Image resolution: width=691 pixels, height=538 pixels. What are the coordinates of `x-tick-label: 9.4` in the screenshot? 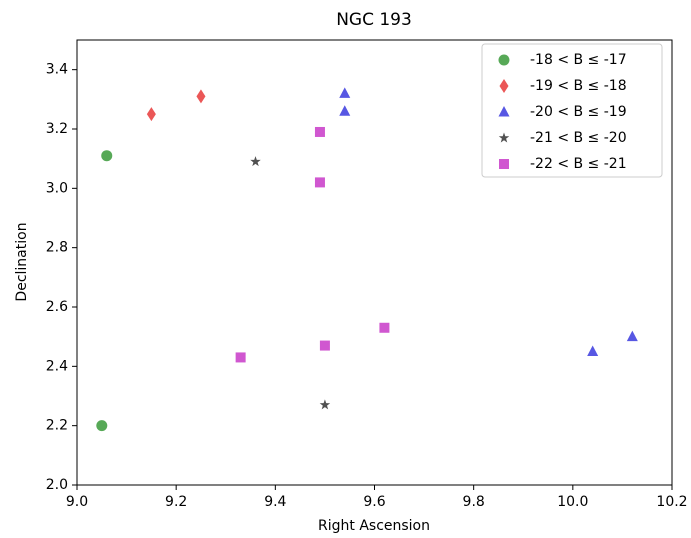 It's located at (275, 502).